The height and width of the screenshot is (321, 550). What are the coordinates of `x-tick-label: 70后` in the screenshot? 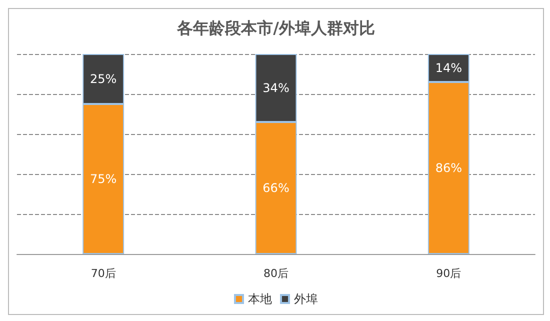 It's located at (103, 273).